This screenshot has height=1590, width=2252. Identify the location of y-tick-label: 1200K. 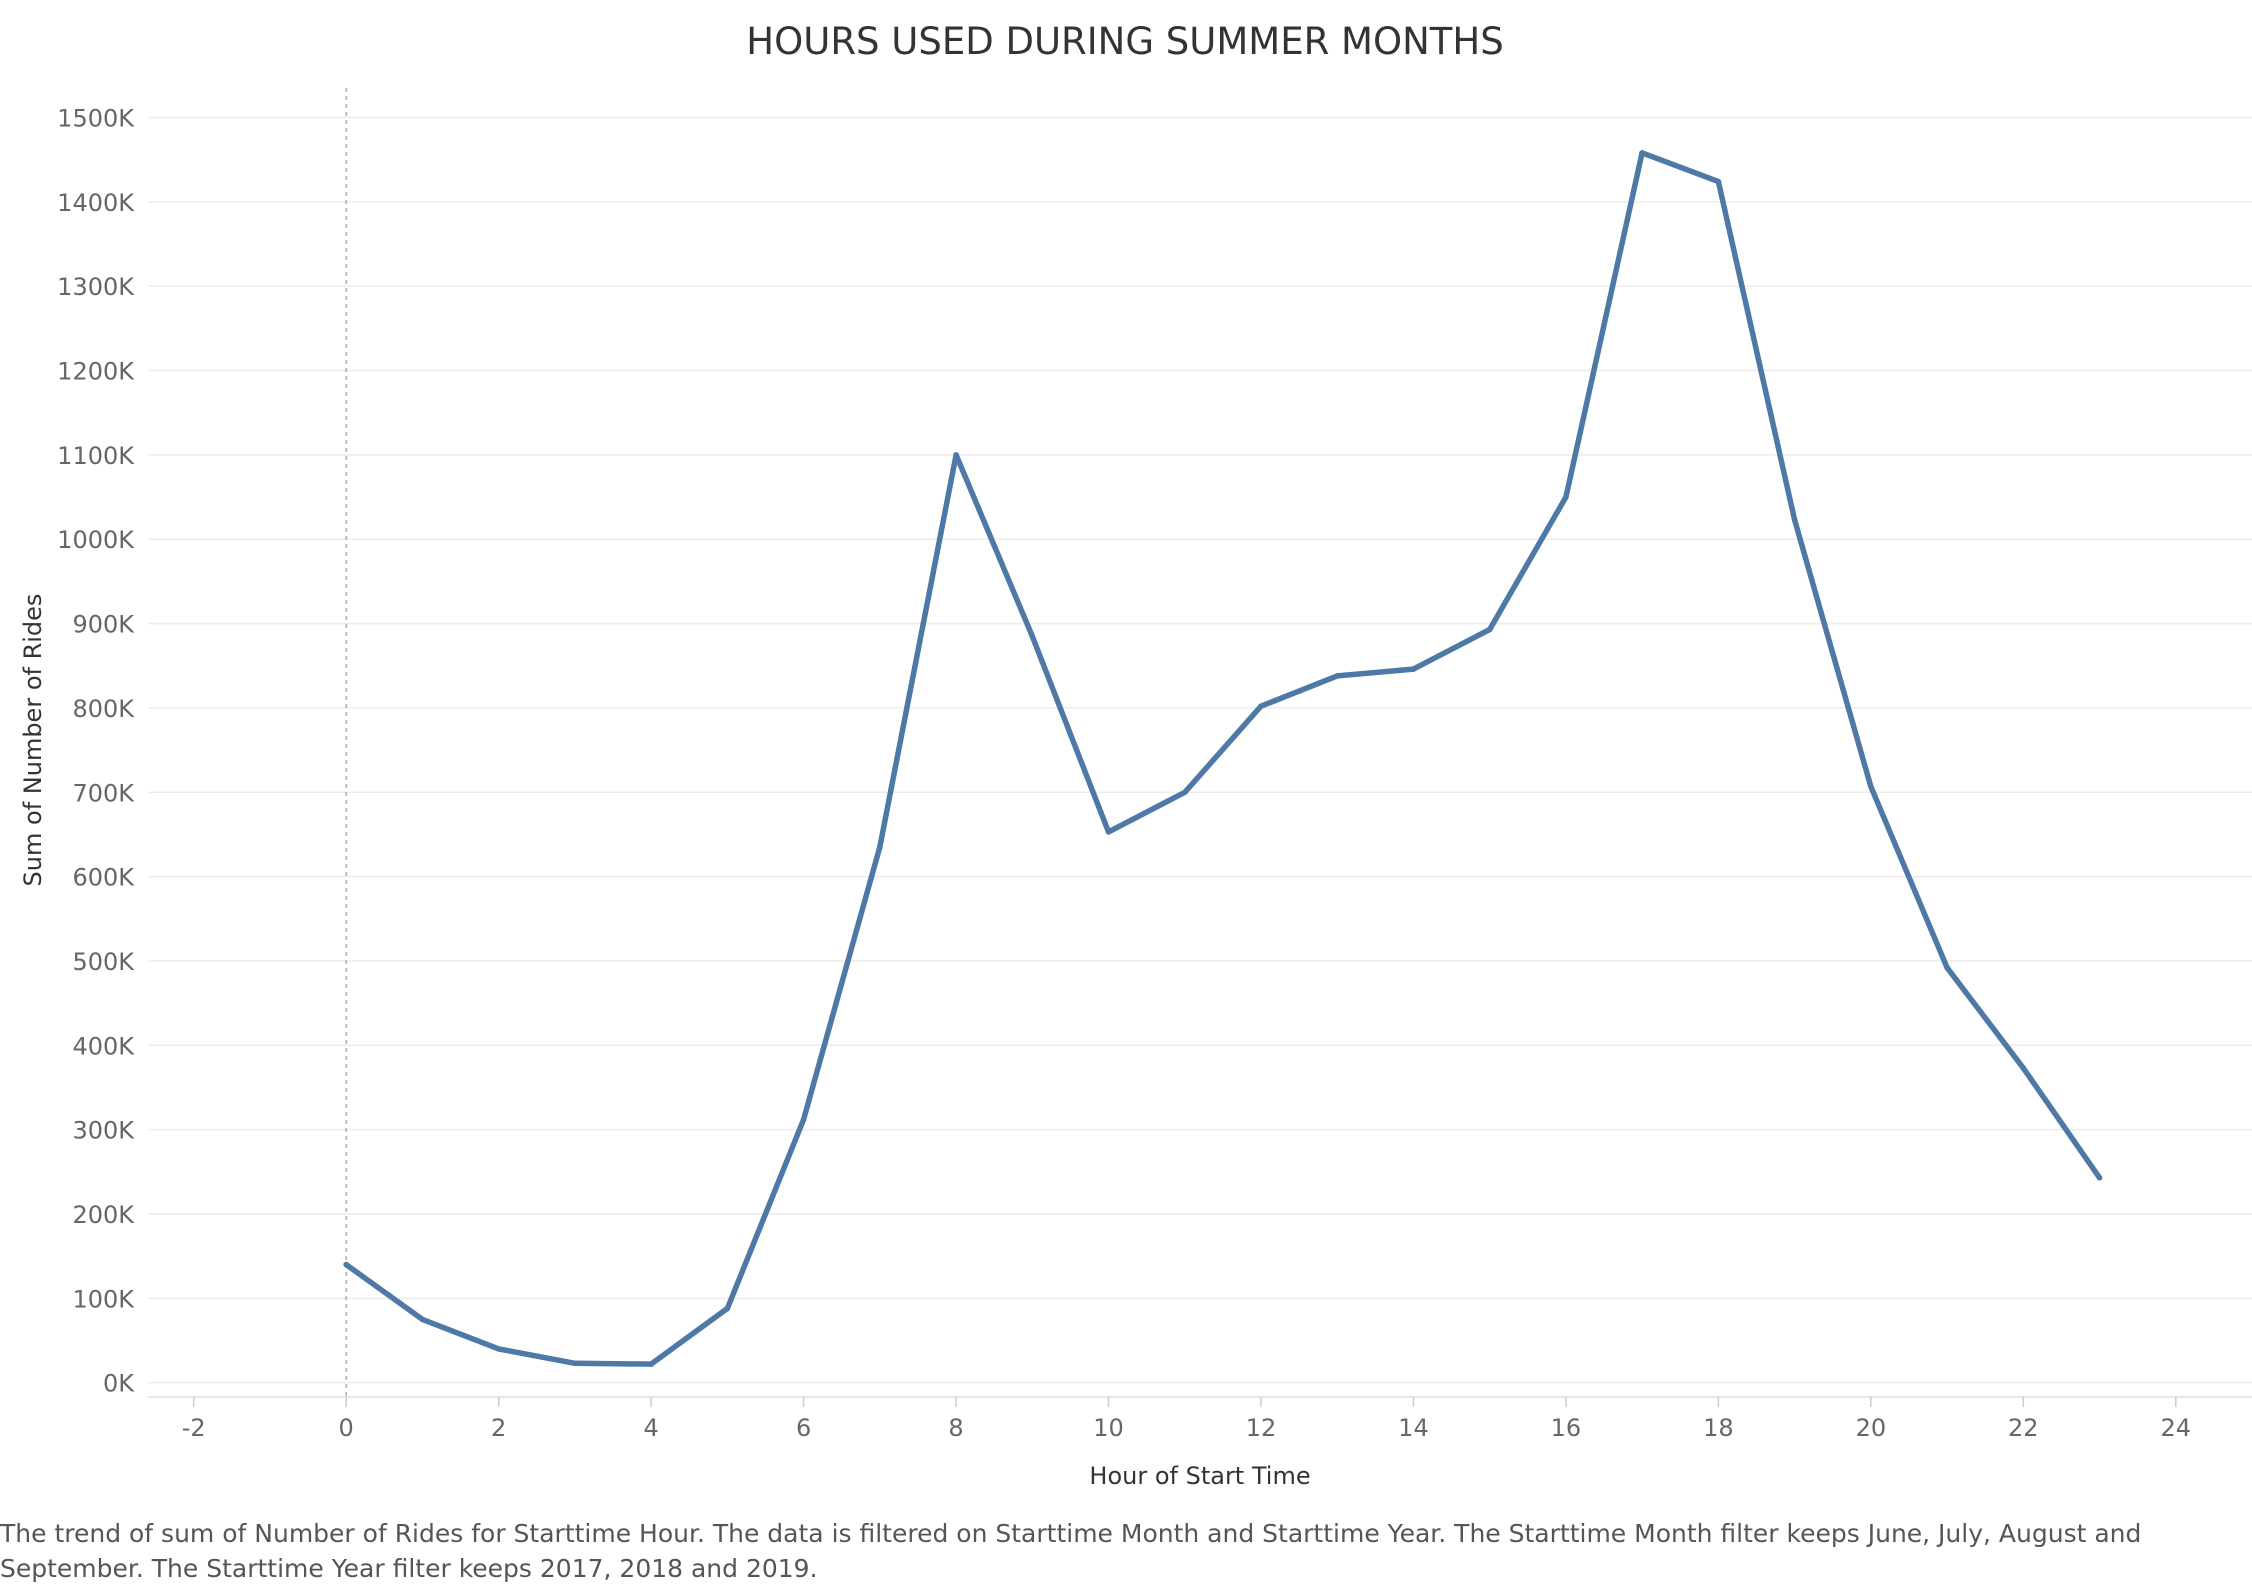
(96, 372).